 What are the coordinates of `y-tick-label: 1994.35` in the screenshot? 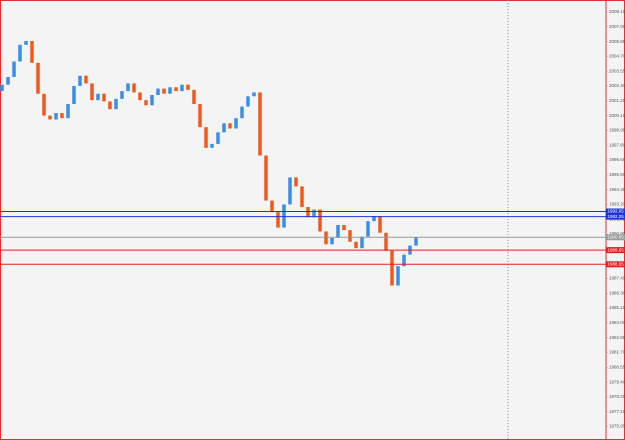 It's located at (617, 189).